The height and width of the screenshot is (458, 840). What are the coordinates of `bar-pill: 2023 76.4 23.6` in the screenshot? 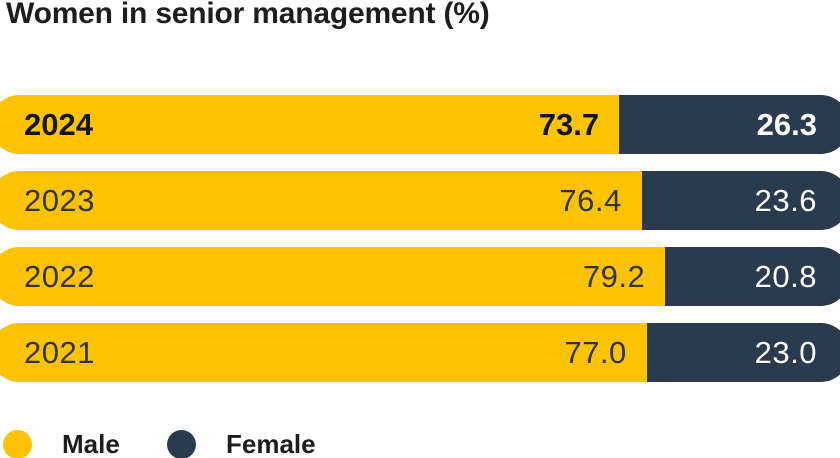 It's located at (420, 200).